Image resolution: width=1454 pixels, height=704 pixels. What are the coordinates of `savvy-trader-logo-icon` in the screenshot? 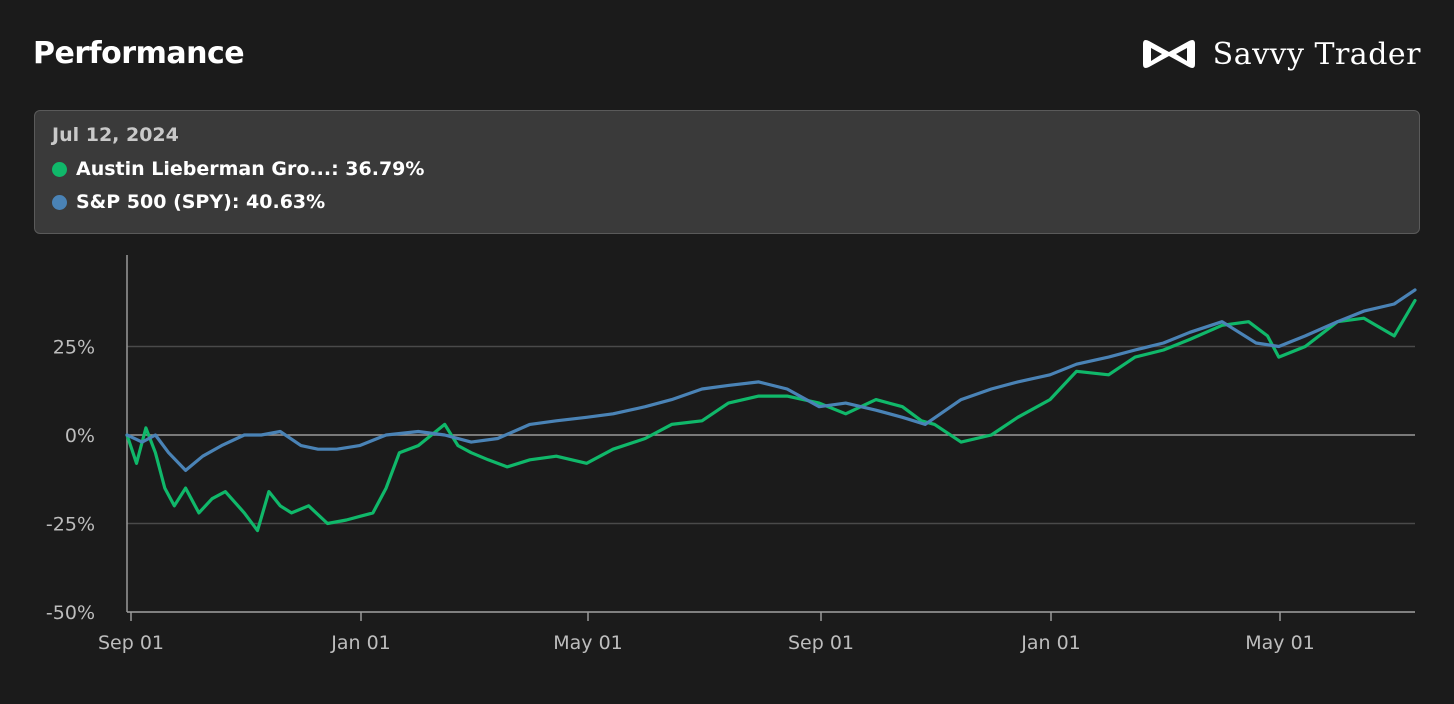 It's located at (1168, 54).